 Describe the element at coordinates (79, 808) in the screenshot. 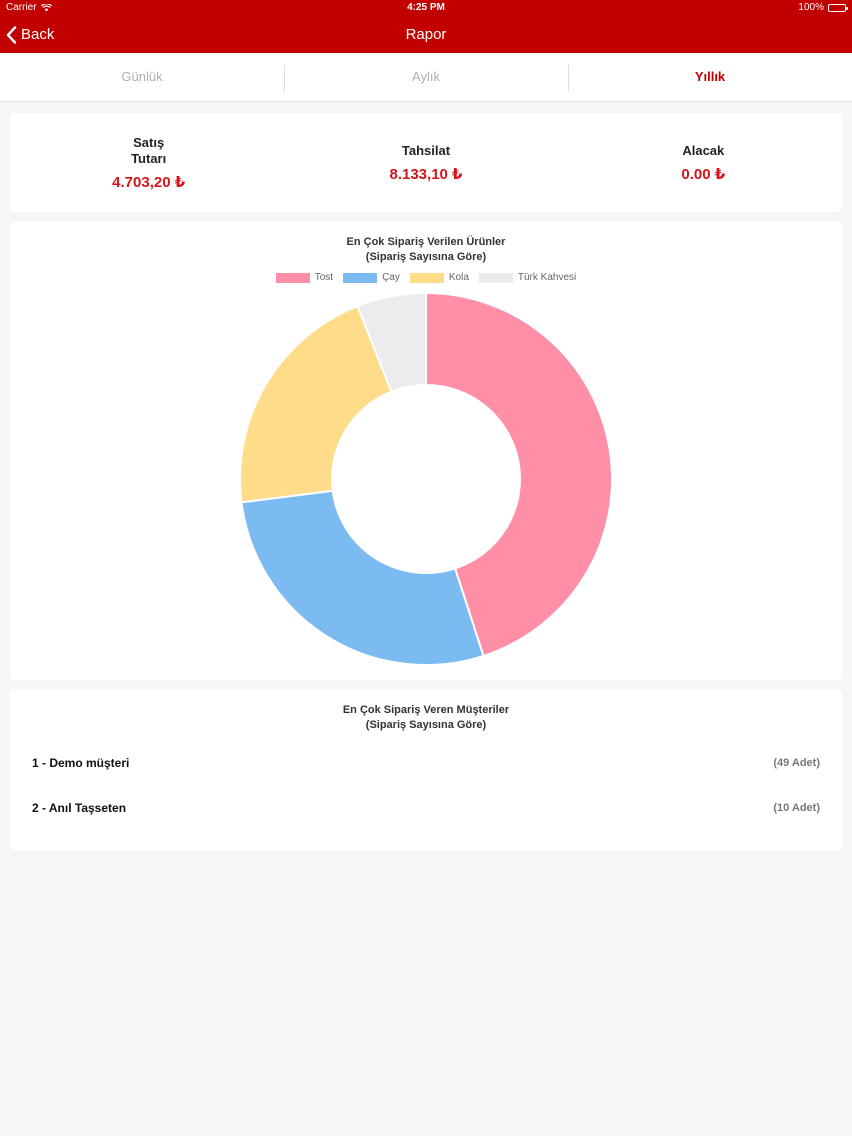

I see `customer-name: 2 - Anıl Taşseten` at that location.